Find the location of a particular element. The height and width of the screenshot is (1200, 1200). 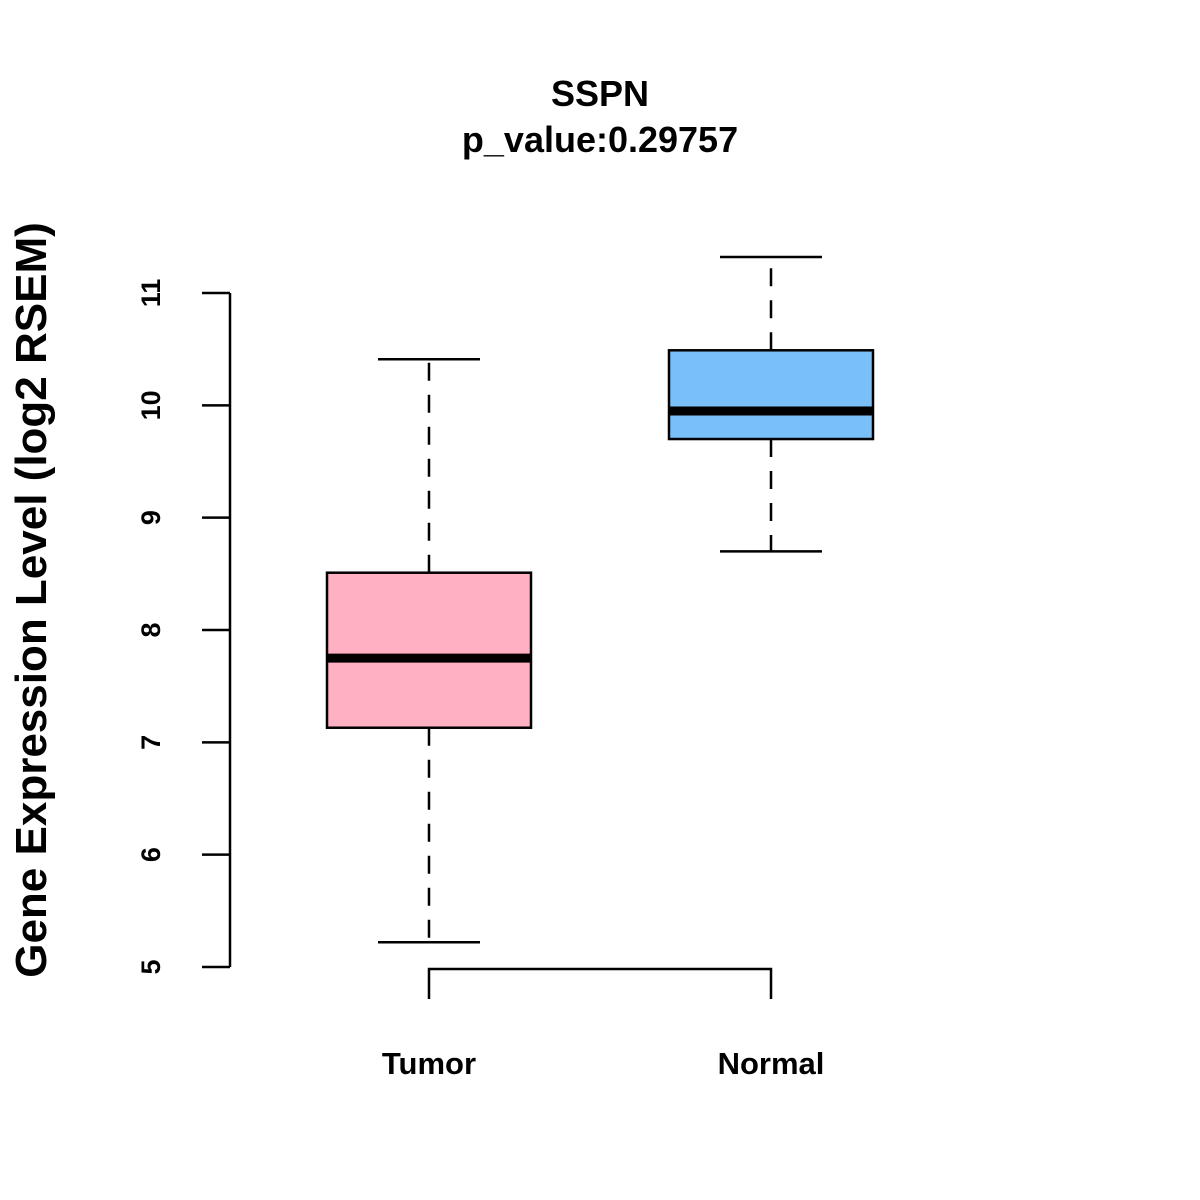

x-category-label: Normal is located at coordinates (771, 1063).